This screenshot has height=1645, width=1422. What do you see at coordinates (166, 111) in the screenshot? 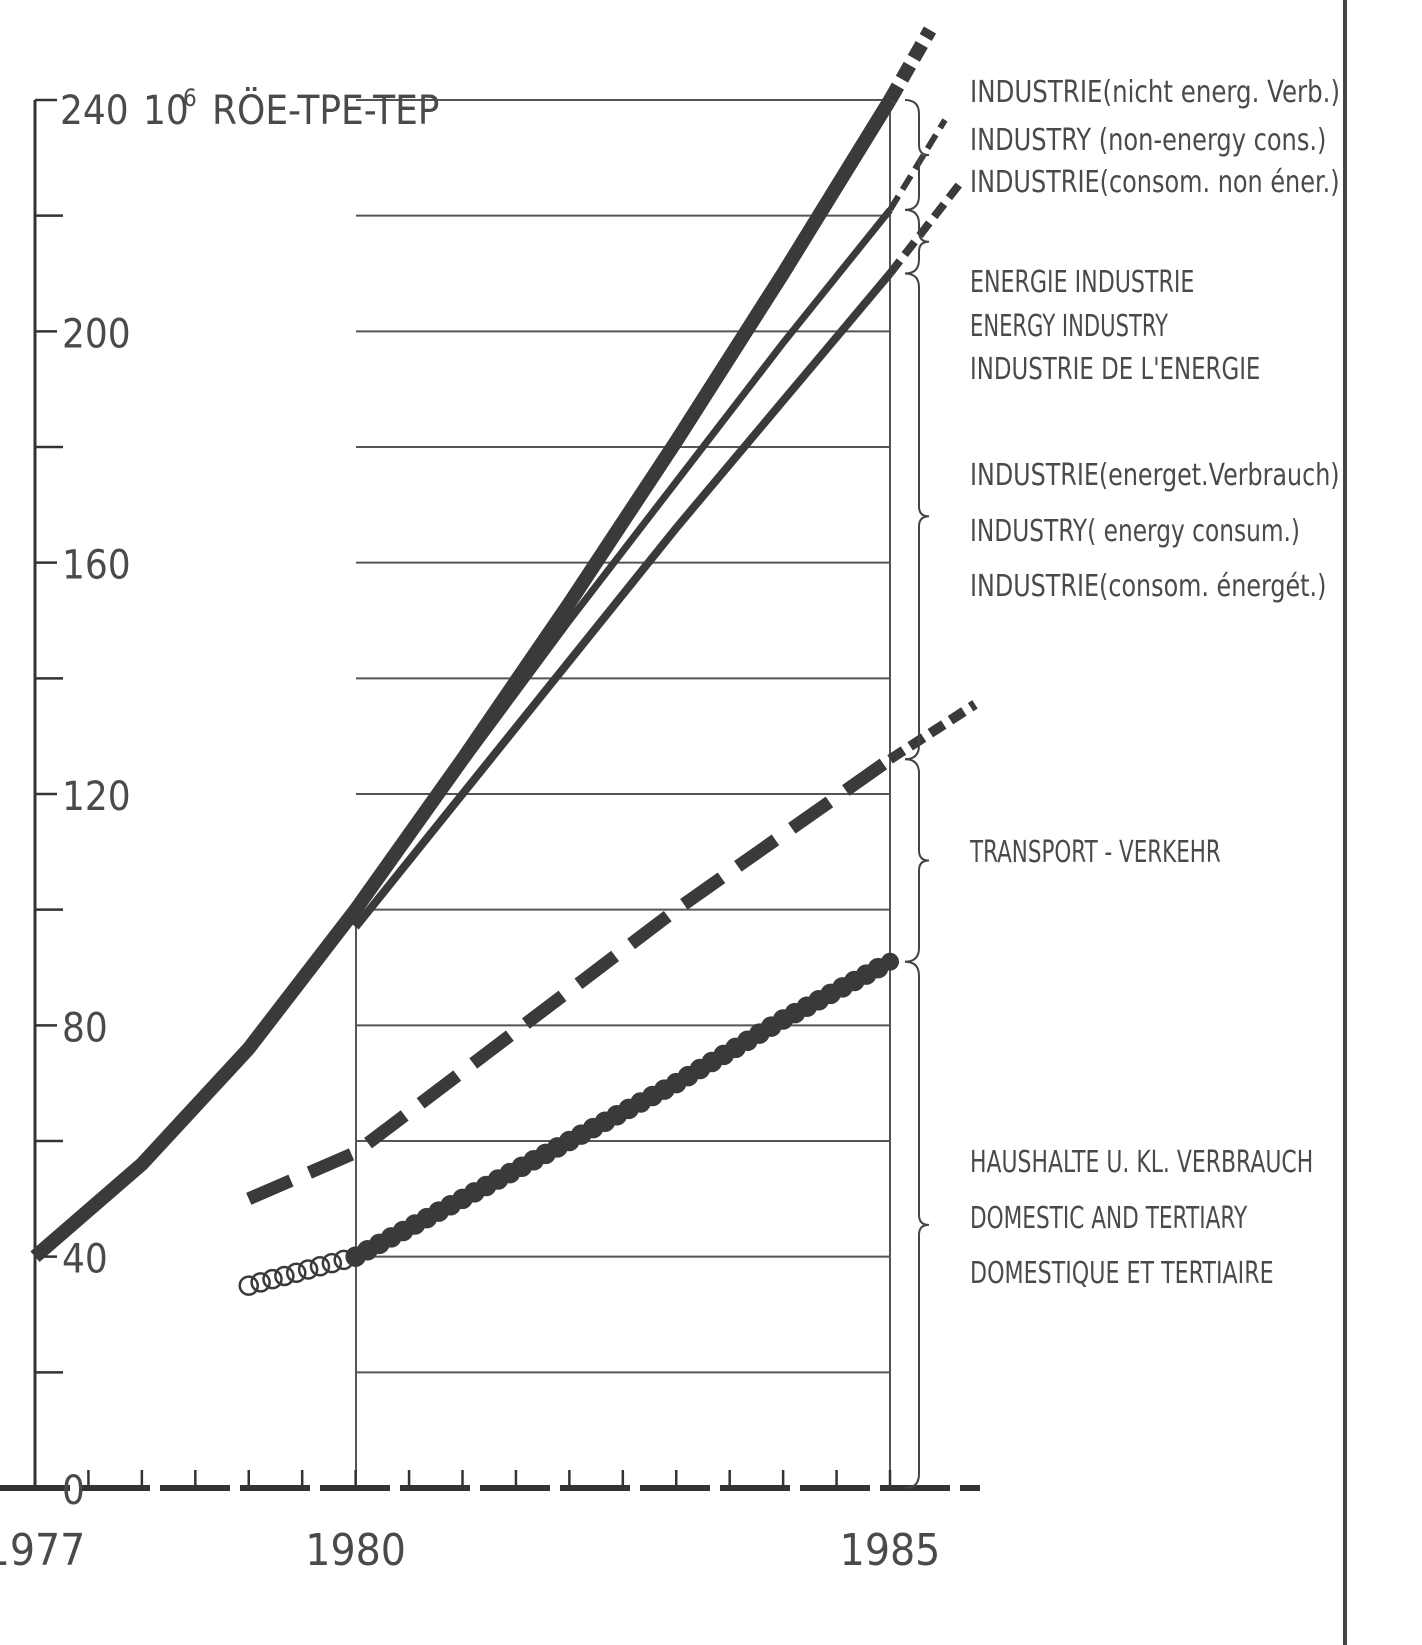
I see `y-unit-base: 10` at bounding box center [166, 111].